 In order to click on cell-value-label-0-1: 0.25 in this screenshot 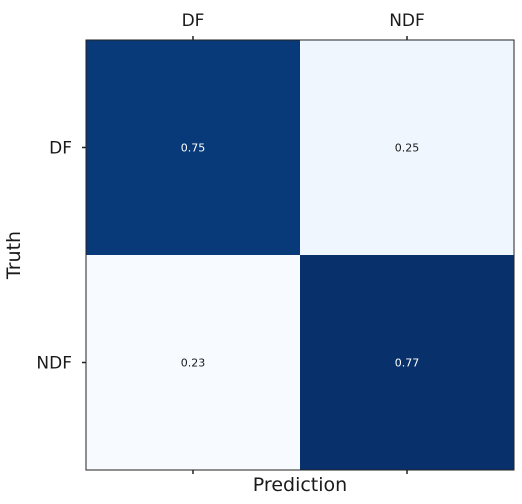, I will do `click(407, 148)`.